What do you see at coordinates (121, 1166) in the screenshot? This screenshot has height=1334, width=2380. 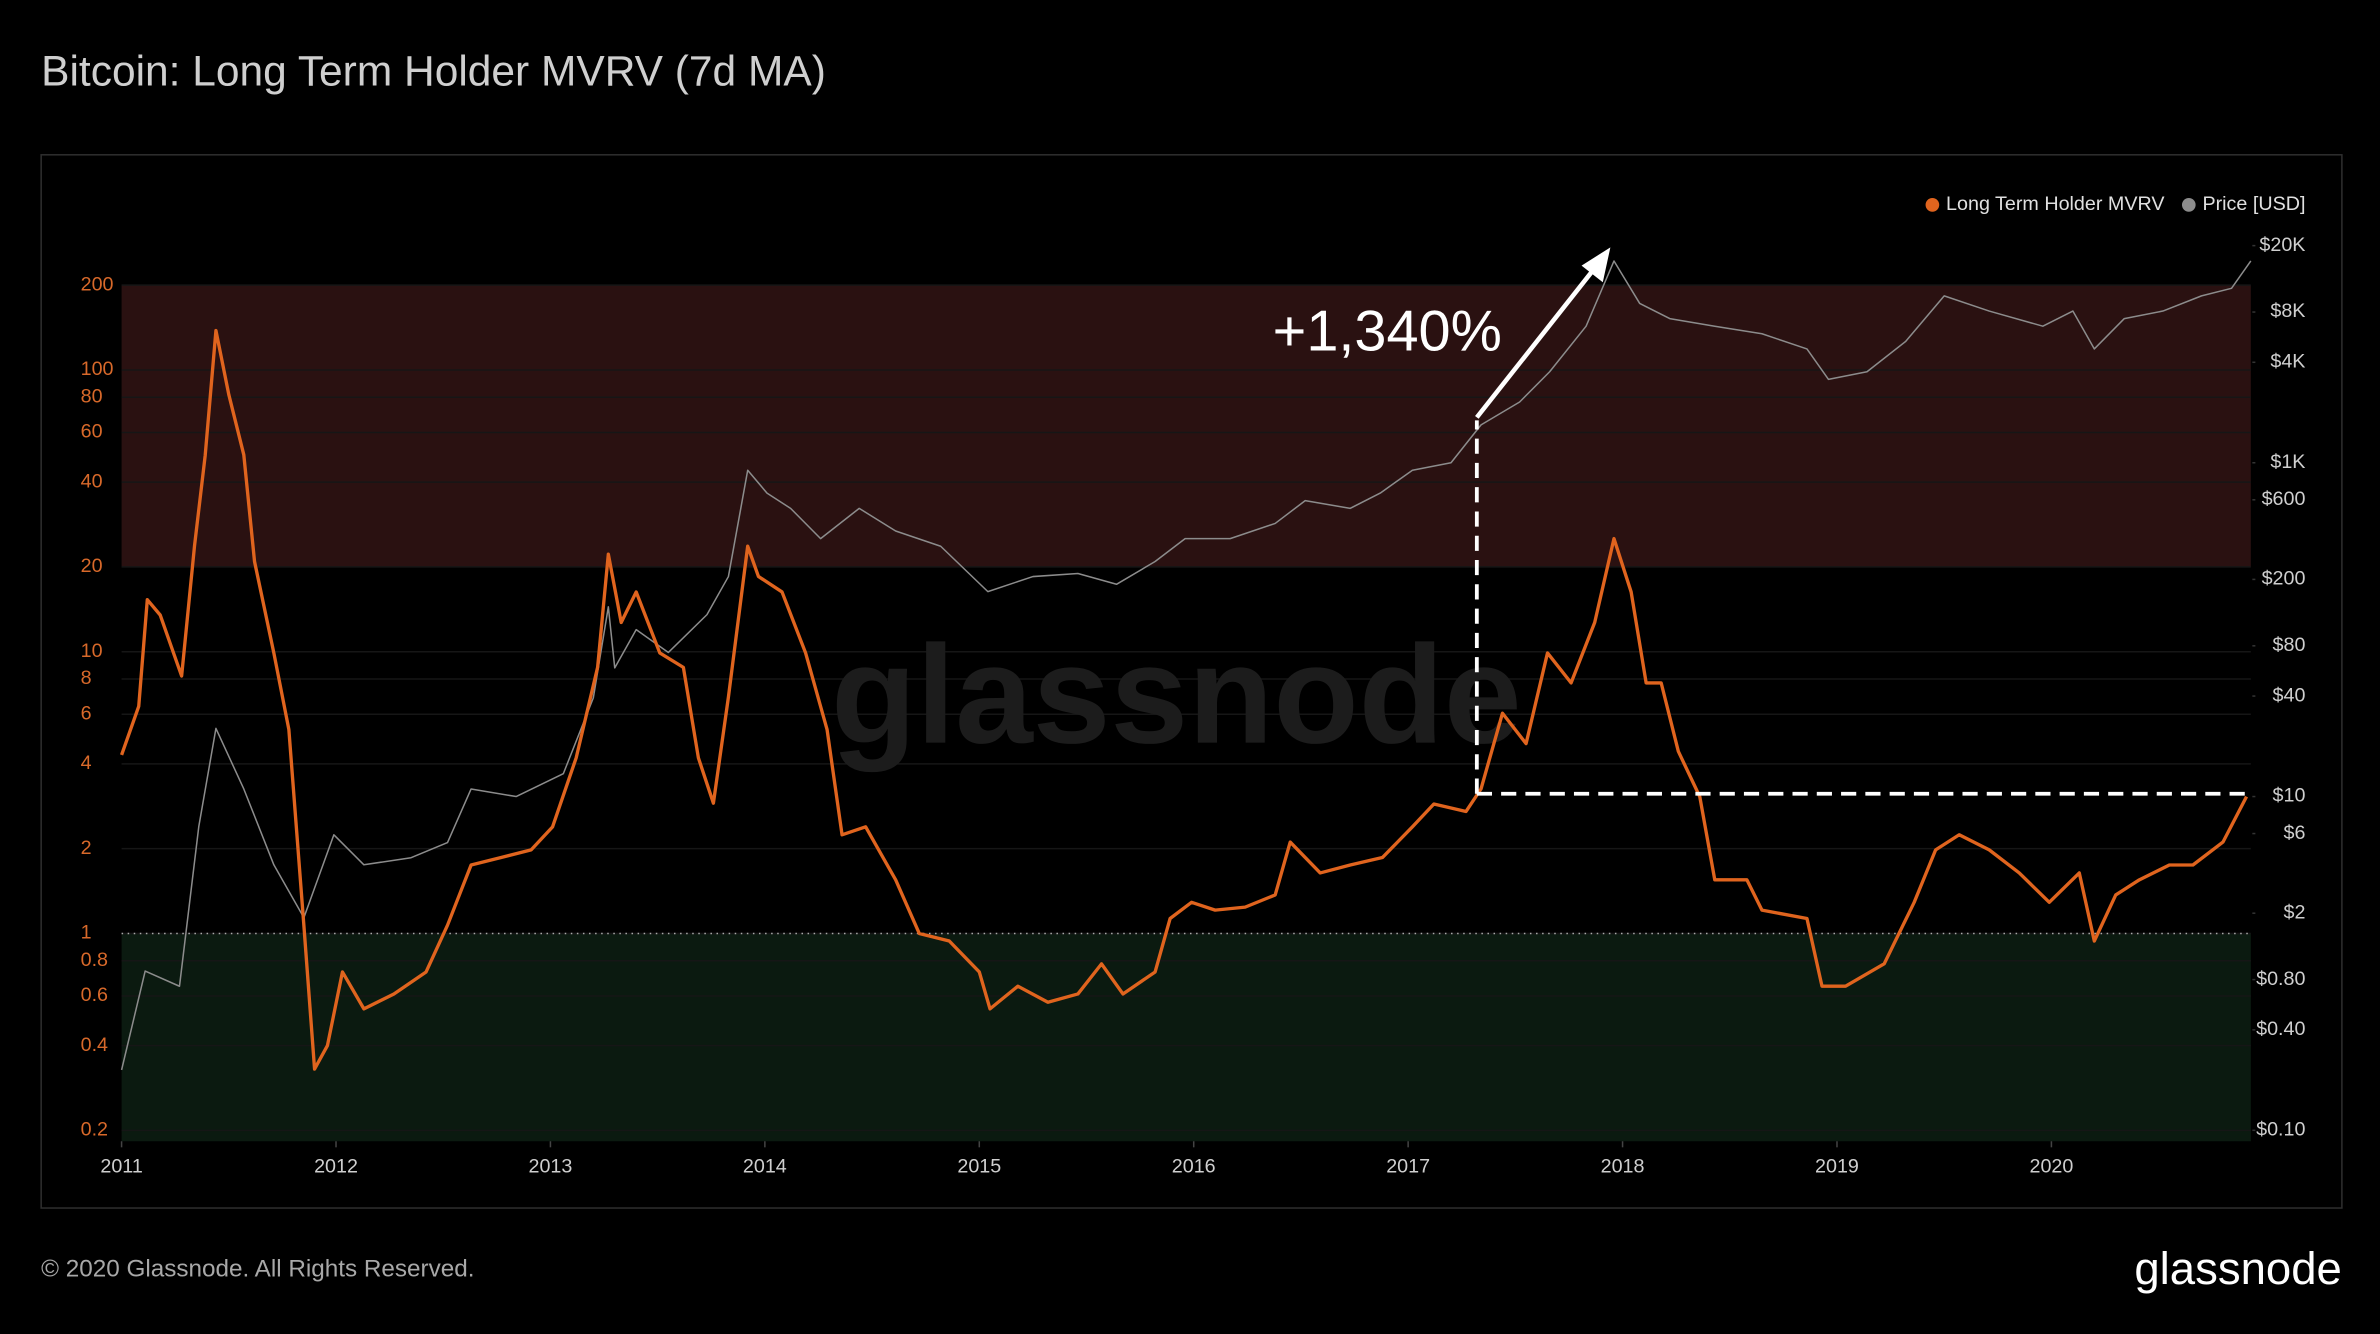 I see `x-tick-label: 2011` at bounding box center [121, 1166].